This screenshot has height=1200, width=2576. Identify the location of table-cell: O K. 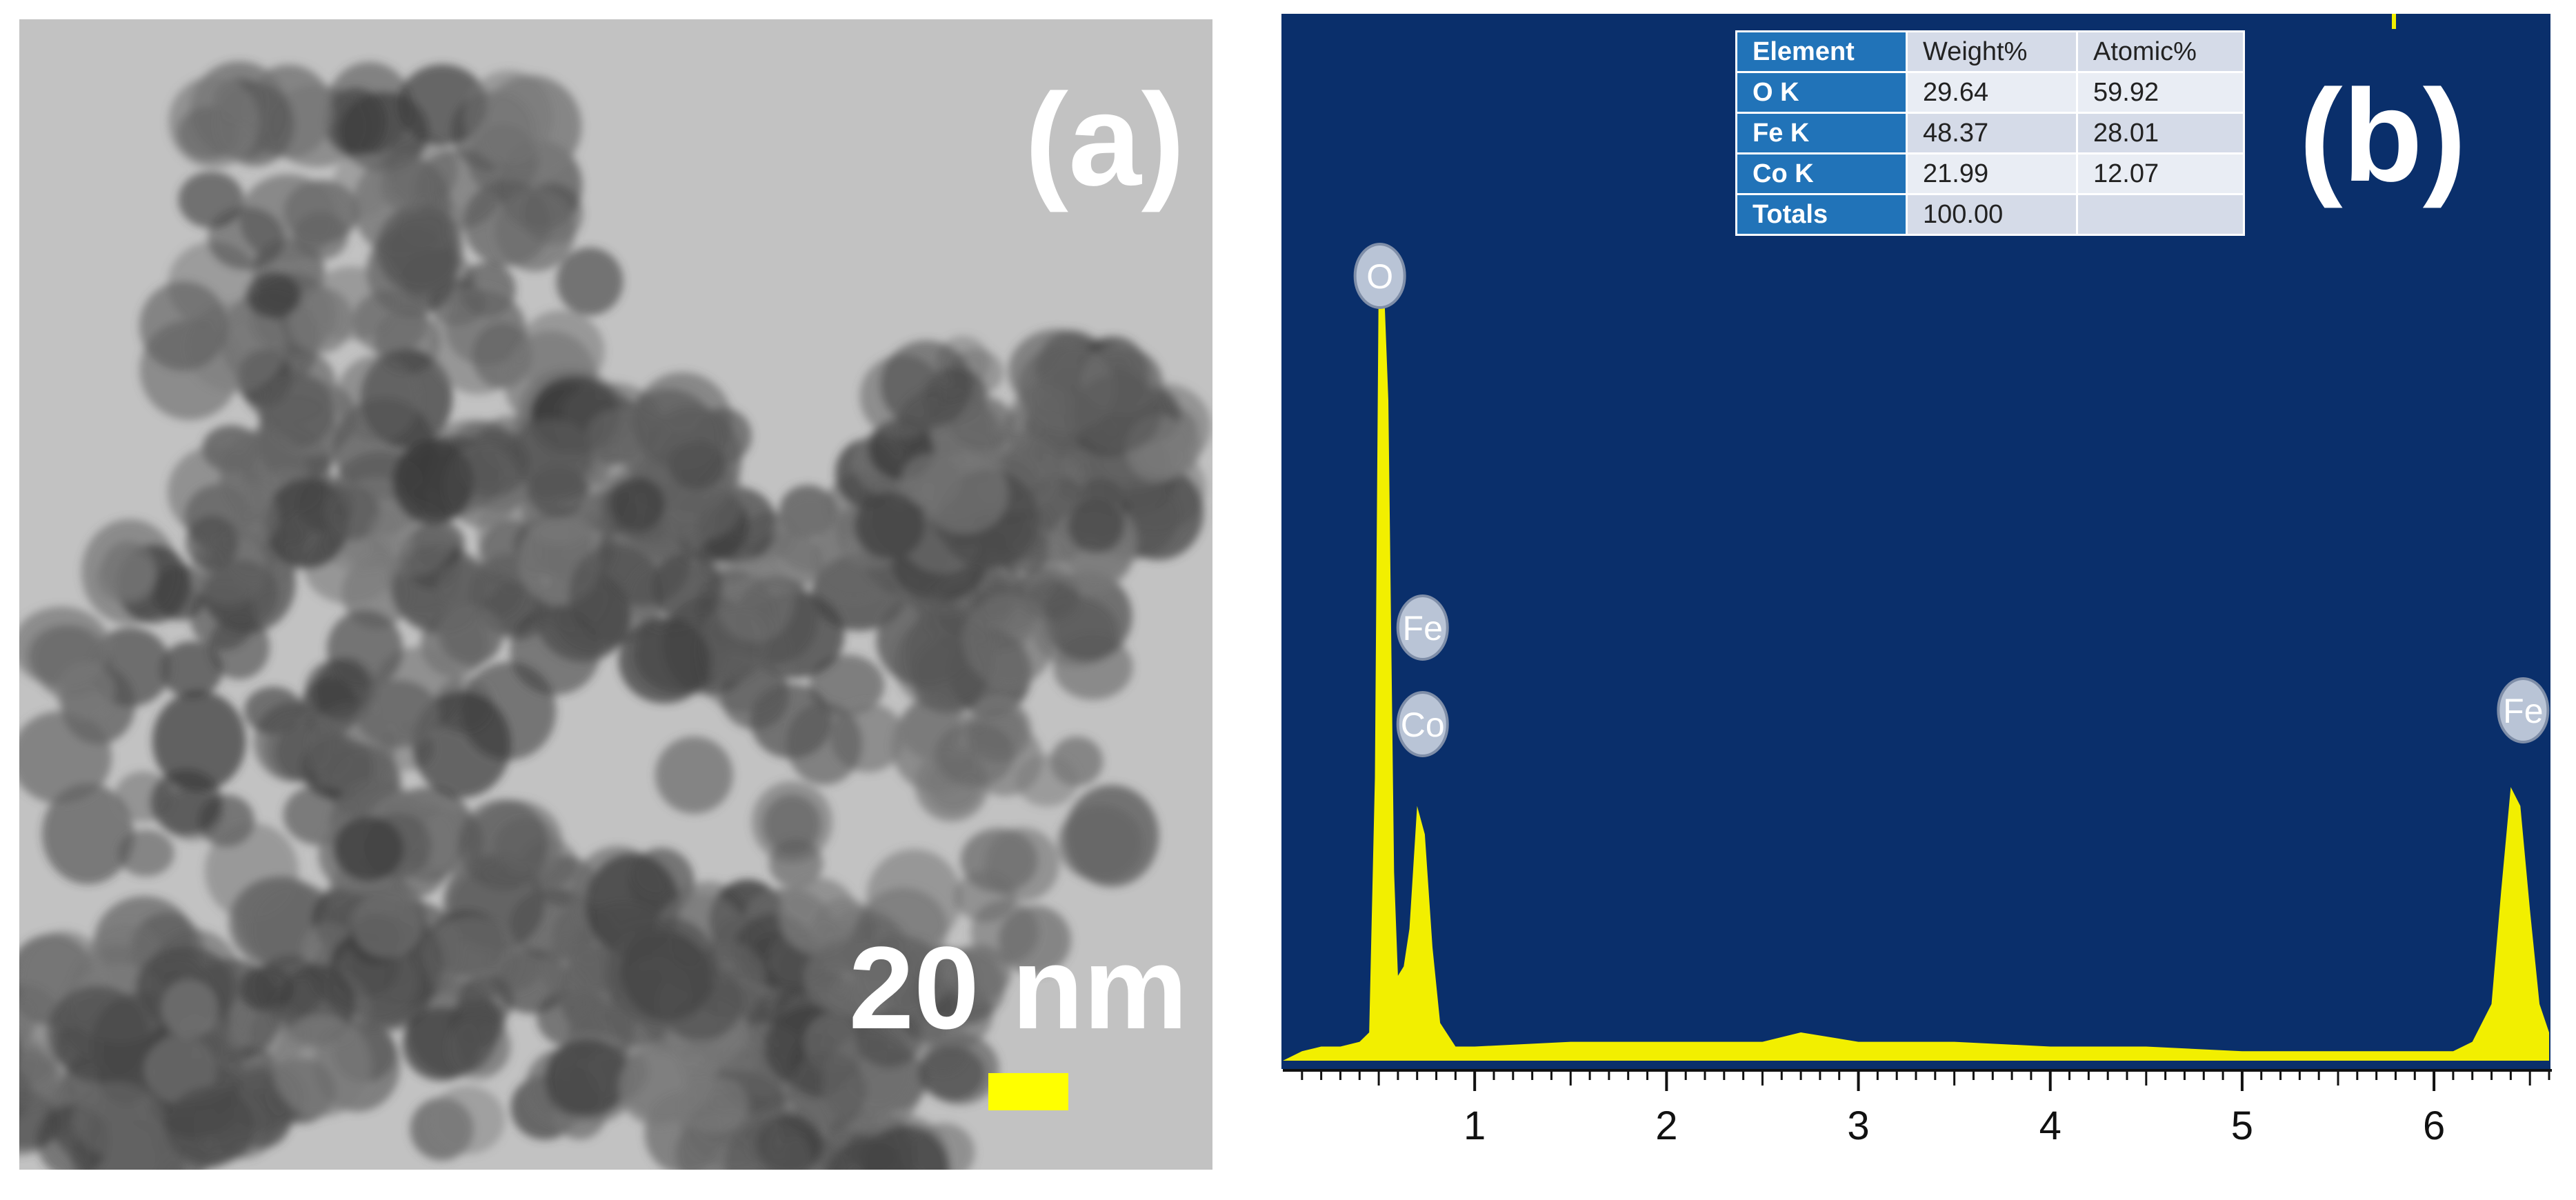
(1821, 92).